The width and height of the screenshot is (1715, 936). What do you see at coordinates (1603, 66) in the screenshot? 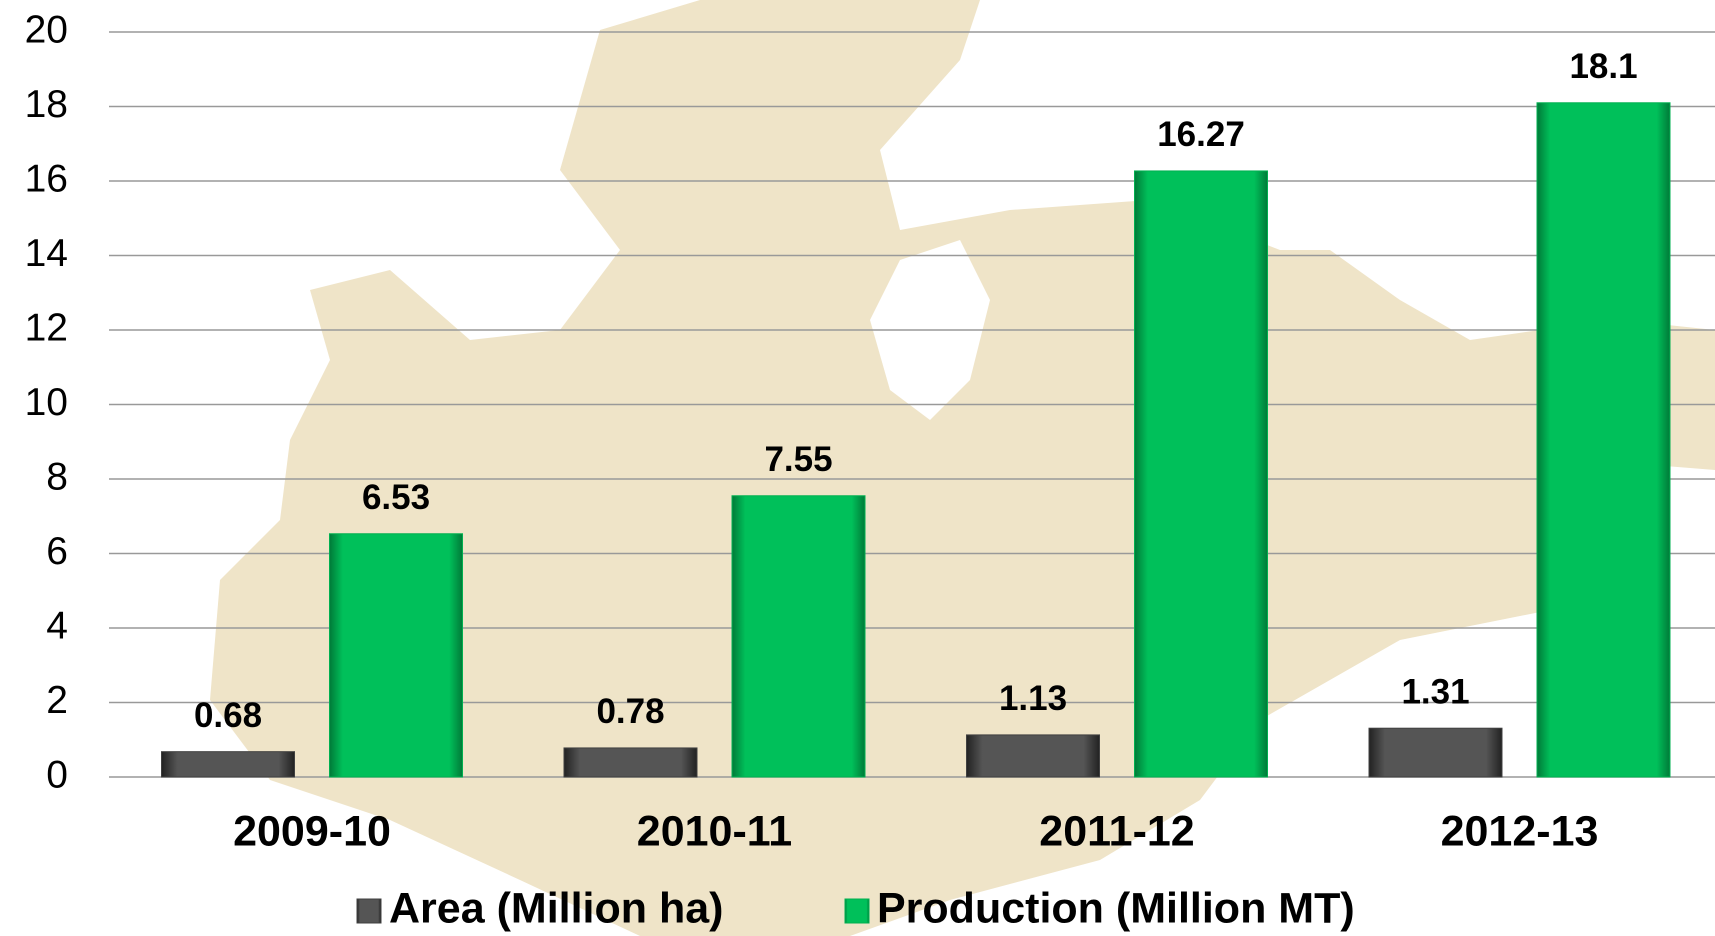
I see `value-label: 18.1` at bounding box center [1603, 66].